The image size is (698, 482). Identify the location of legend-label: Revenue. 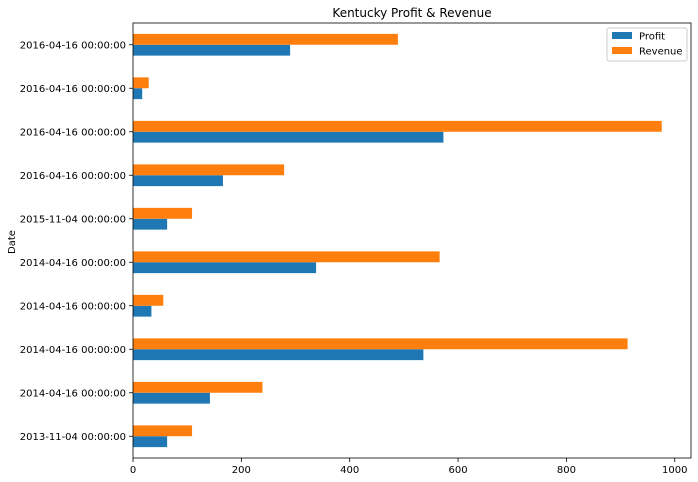
(661, 52).